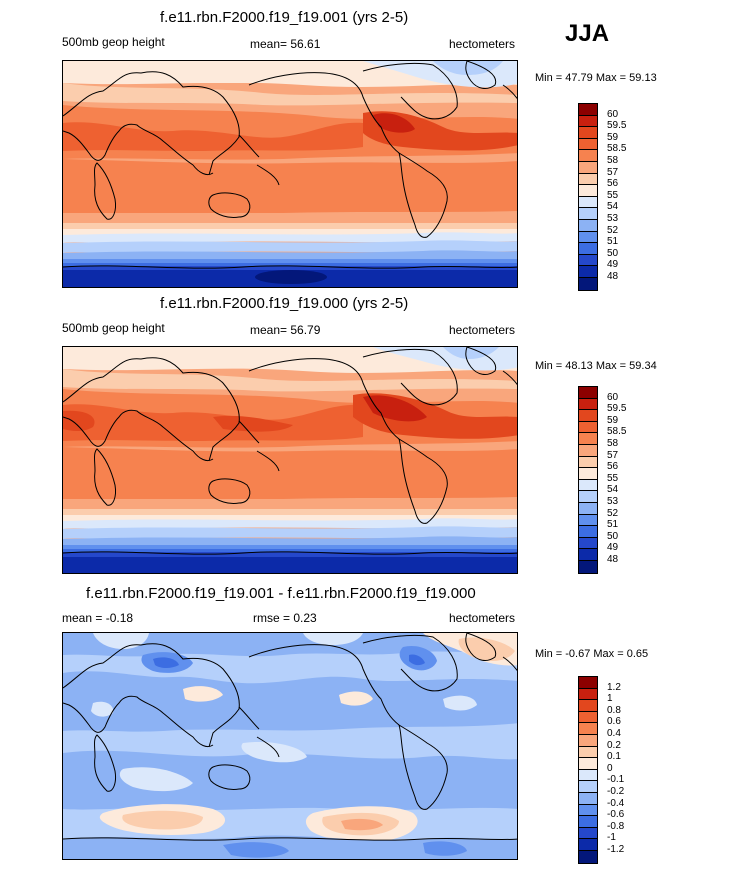 The image size is (733, 872). I want to click on panel-2-colorbar-label: 55, so click(613, 478).